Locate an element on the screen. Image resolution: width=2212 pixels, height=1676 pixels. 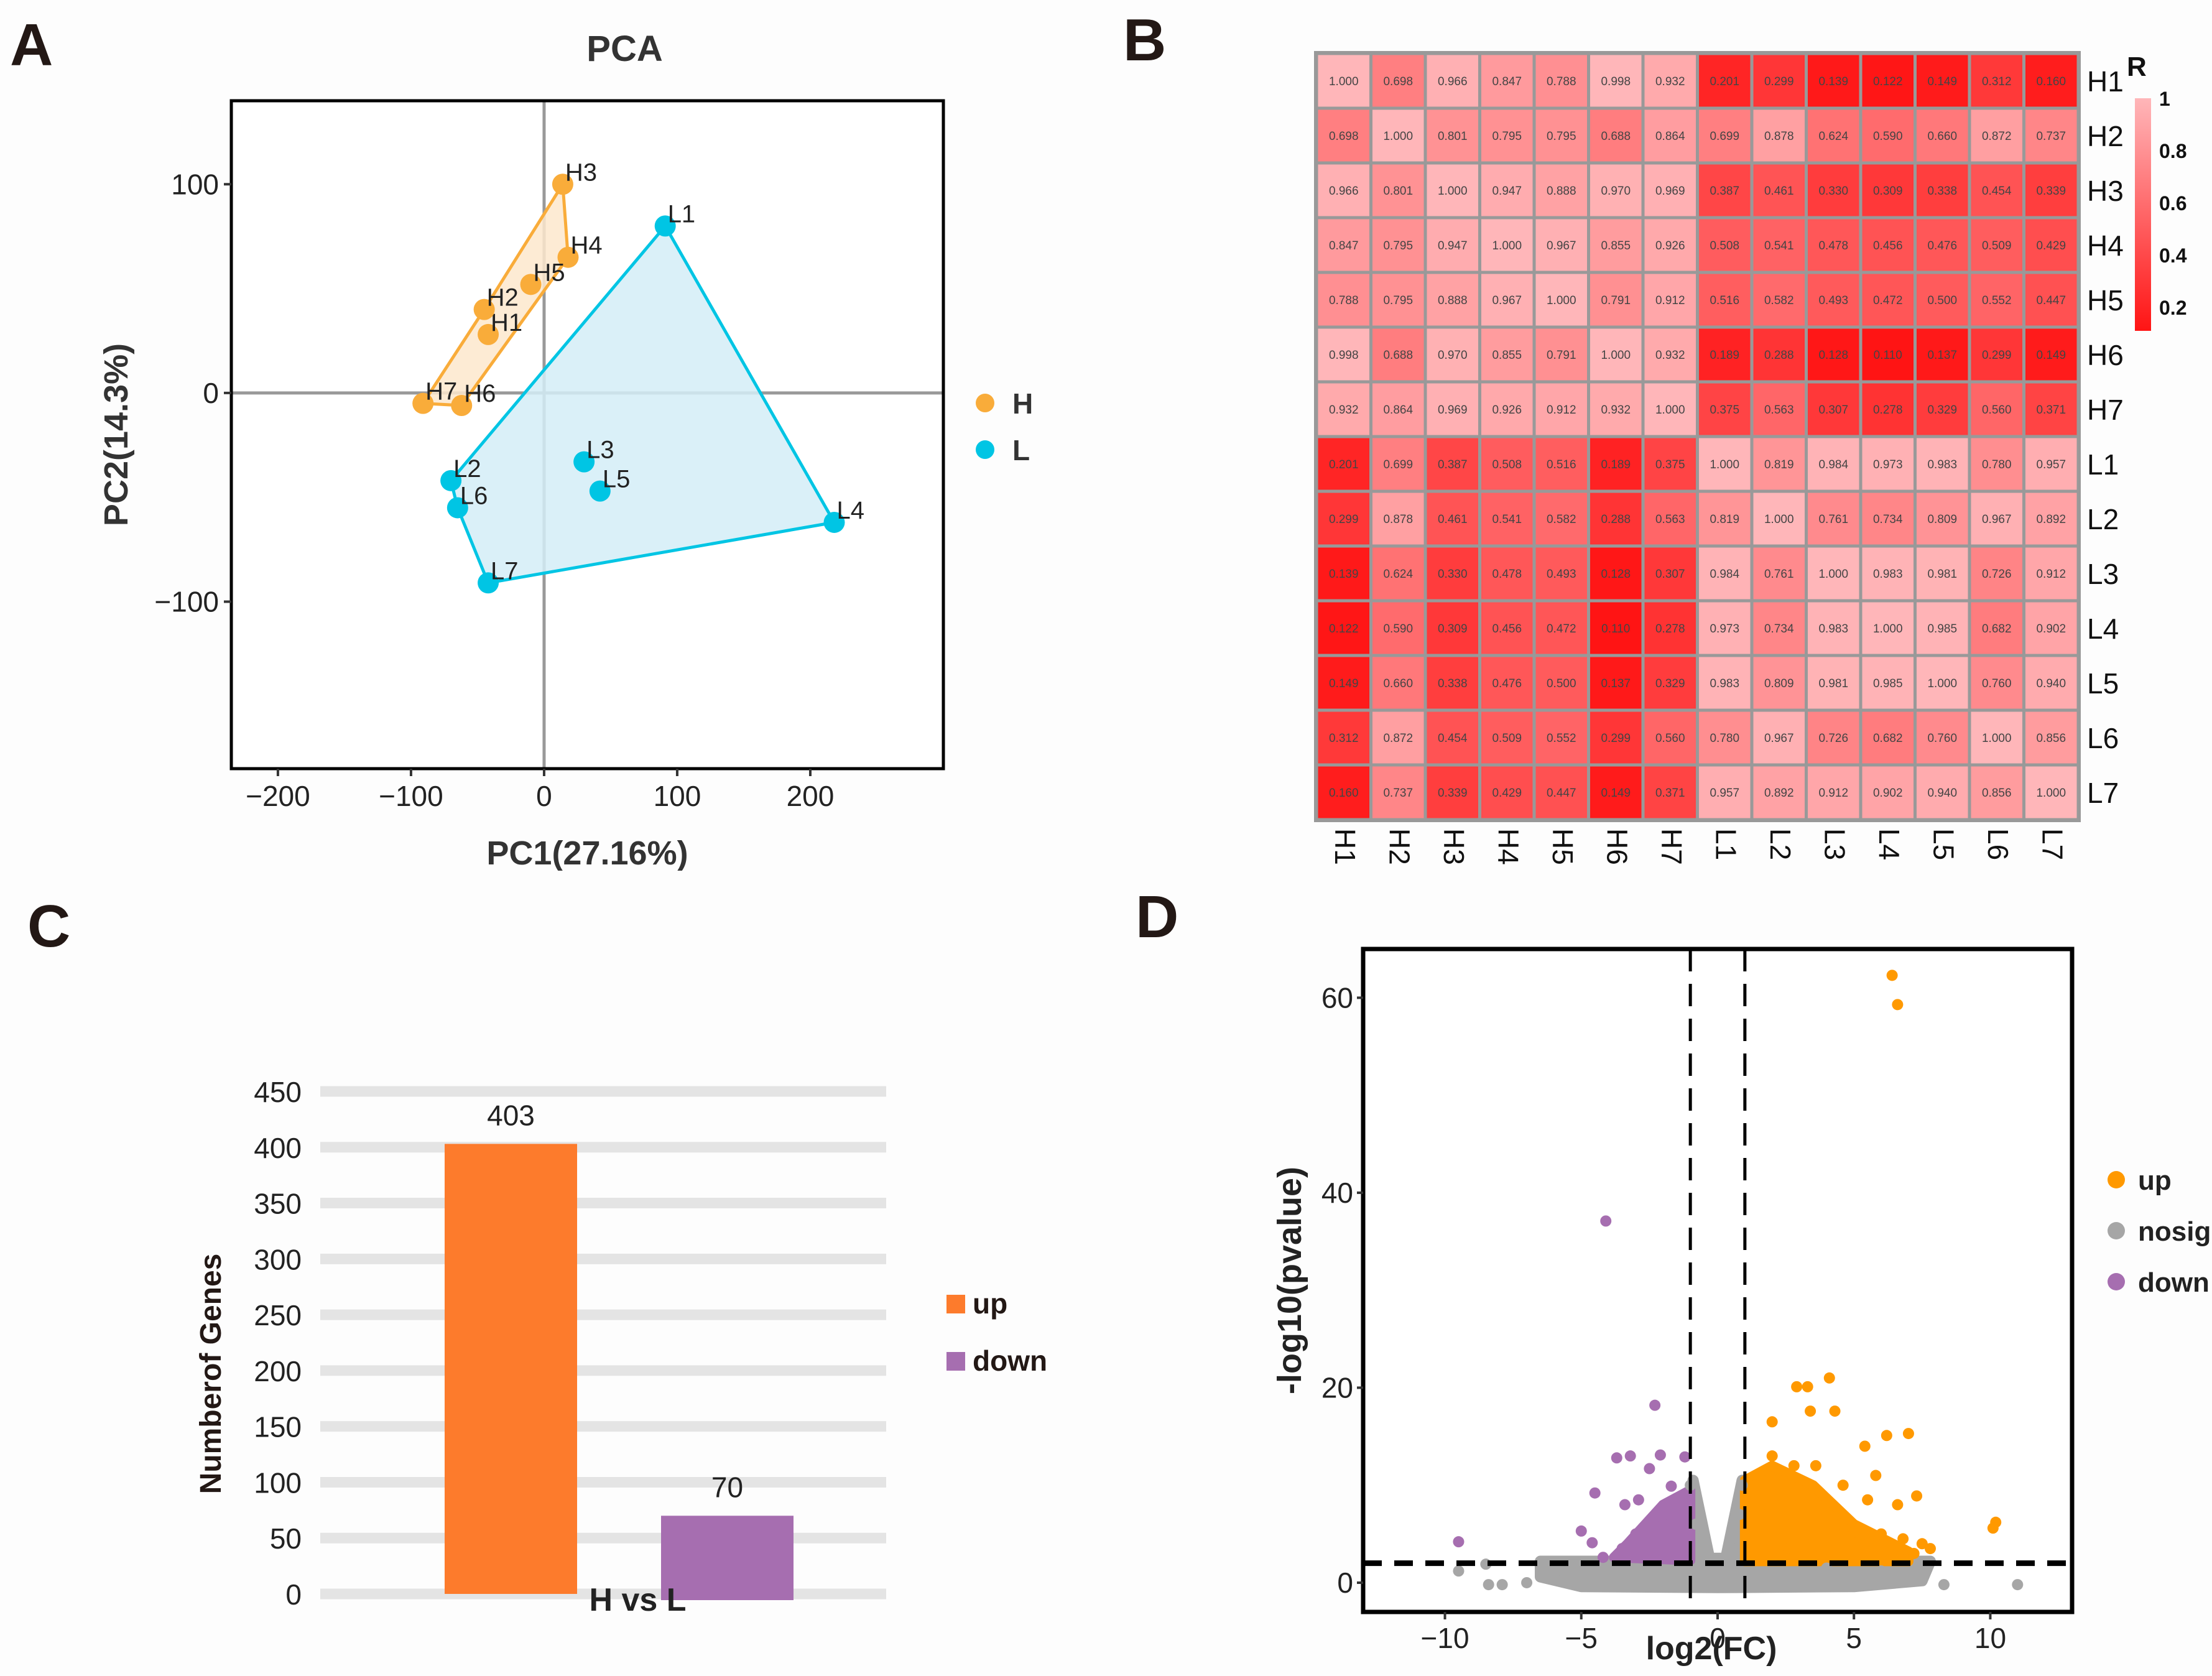
heatmap-cell-value: 0.189 is located at coordinates (1616, 465).